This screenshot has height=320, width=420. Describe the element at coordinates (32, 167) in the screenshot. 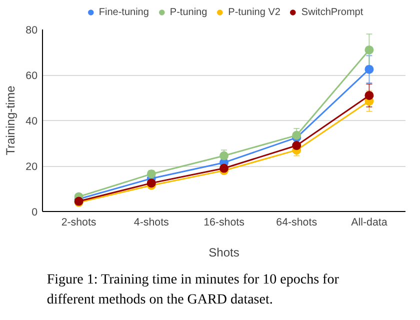

I see `y-tick-label: 20` at that location.